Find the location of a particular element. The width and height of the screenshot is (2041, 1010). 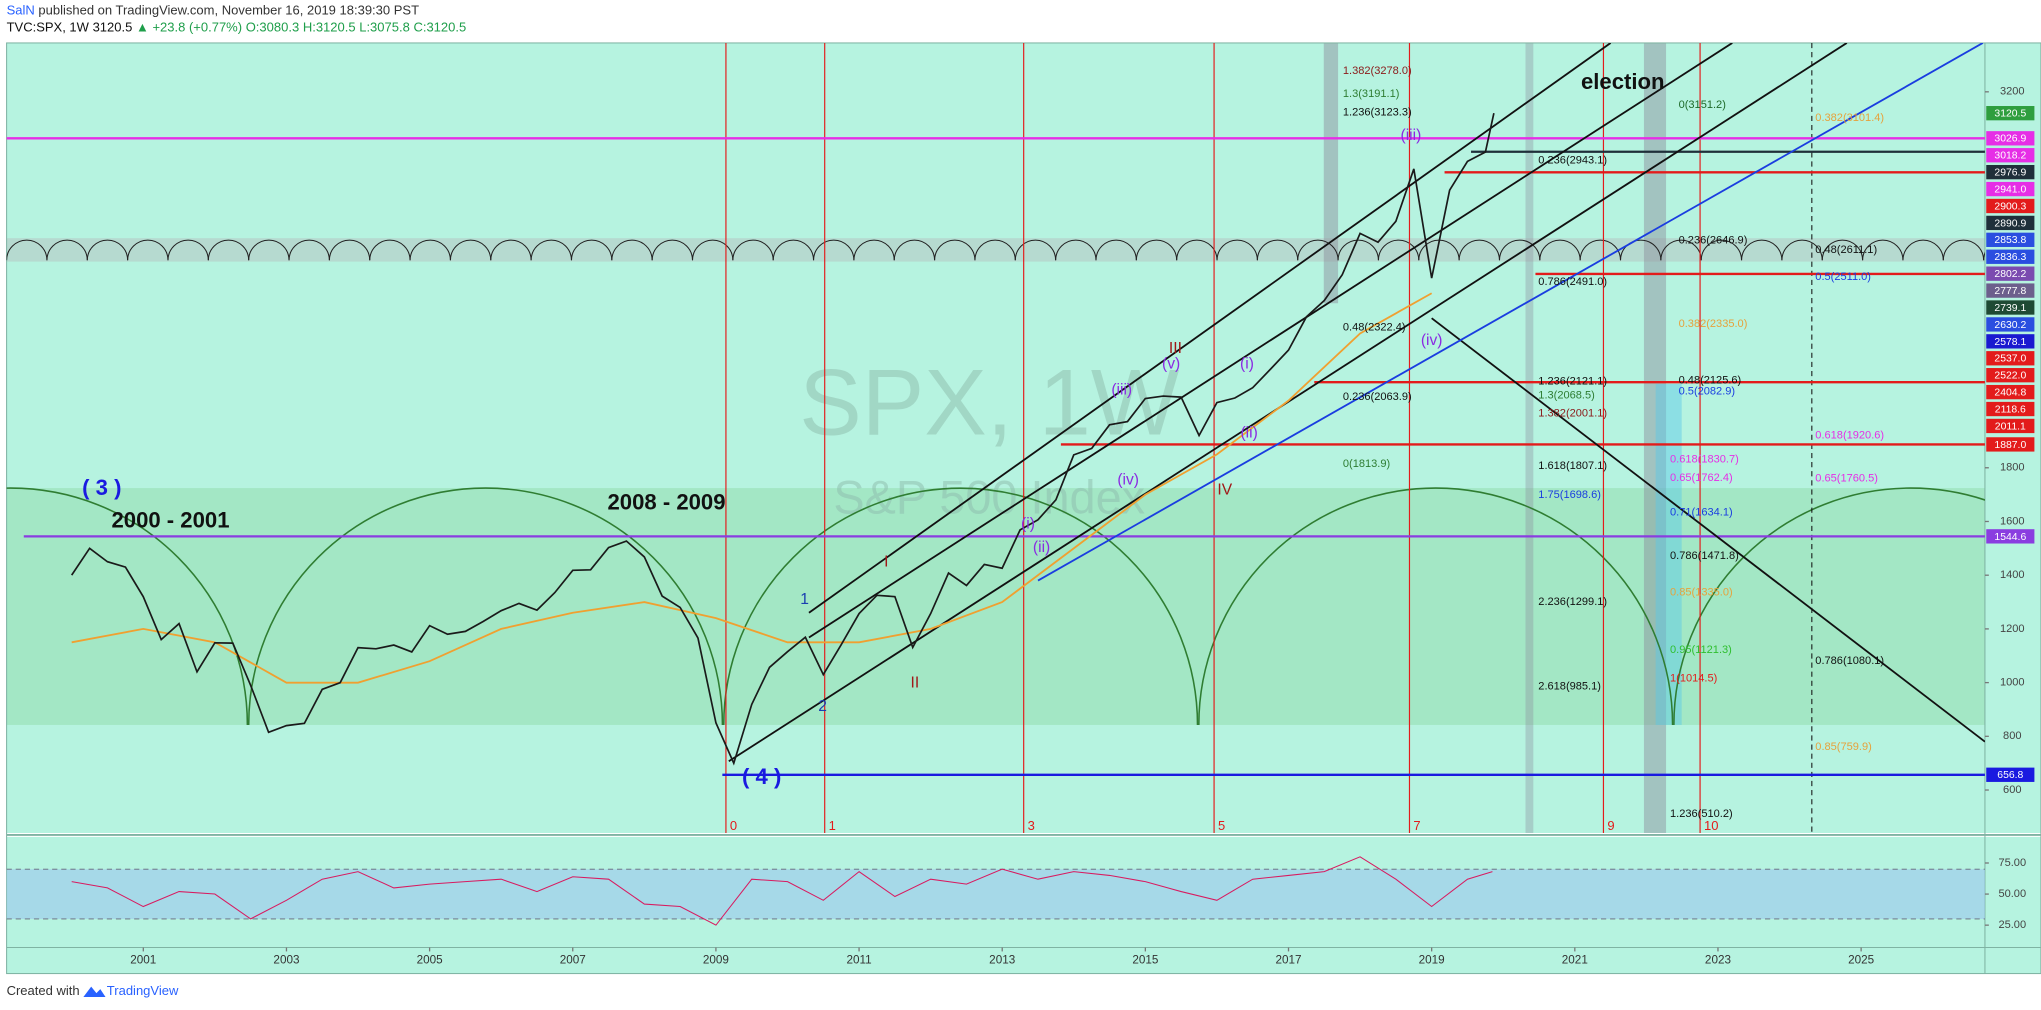

y-tick-label: 800 is located at coordinates (2012, 736).